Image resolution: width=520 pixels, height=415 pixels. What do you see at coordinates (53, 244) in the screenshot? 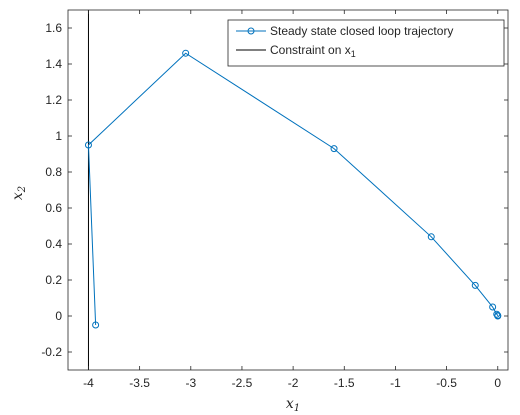
I see `y-tick-label: 0.4` at bounding box center [53, 244].